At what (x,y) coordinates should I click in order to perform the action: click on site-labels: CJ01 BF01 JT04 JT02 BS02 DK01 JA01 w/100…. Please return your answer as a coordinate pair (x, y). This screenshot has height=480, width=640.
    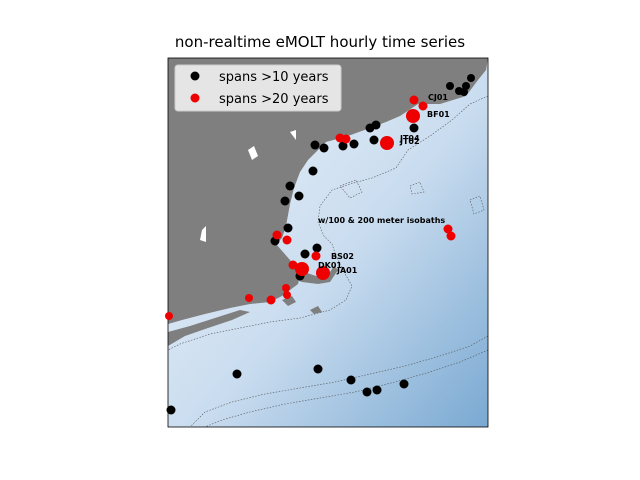
    Looking at the image, I should click on (384, 184).